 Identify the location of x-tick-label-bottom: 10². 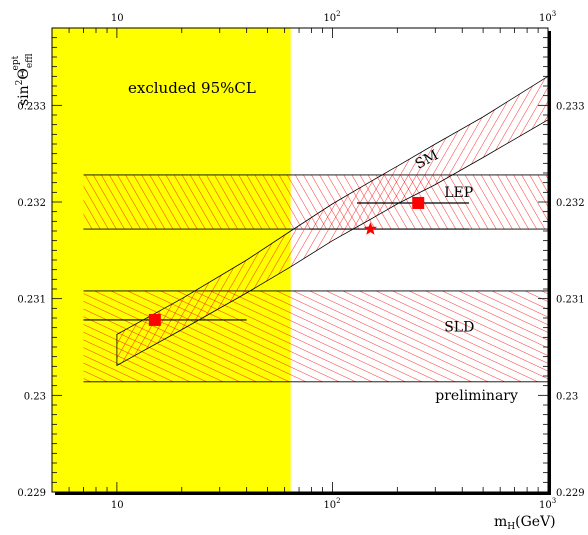
(331, 504).